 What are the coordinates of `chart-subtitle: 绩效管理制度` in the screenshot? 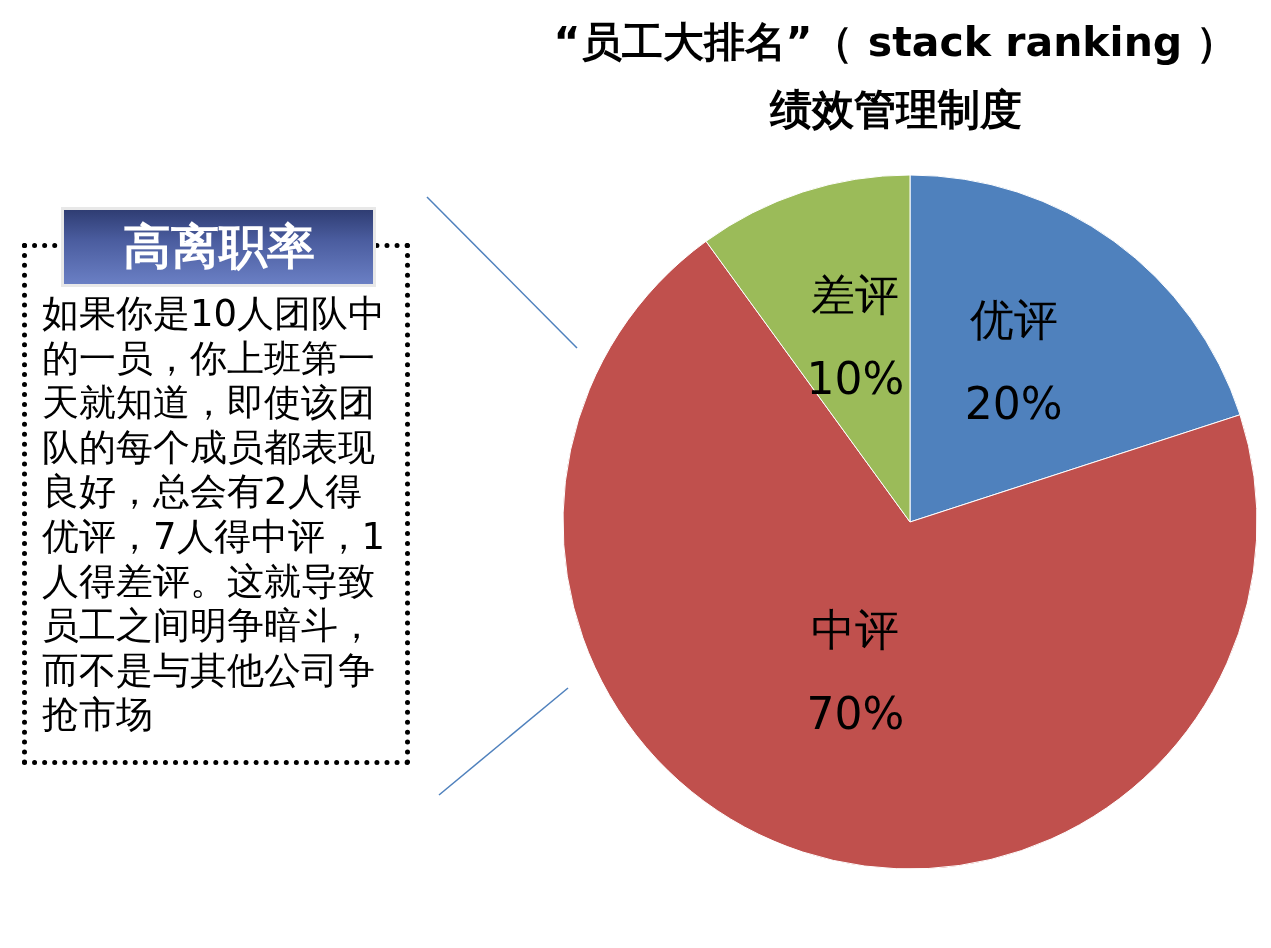 It's located at (895, 109).